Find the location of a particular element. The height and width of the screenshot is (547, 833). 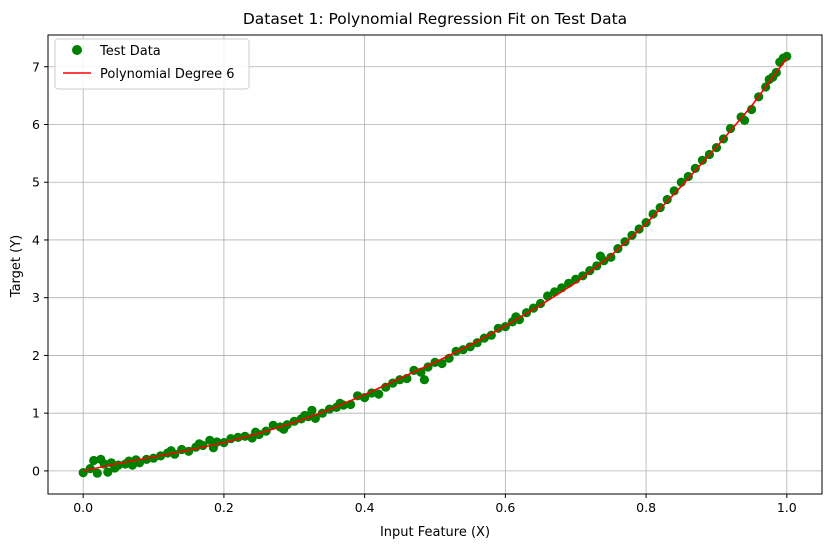

y-tick-label: 7 is located at coordinates (36, 66).